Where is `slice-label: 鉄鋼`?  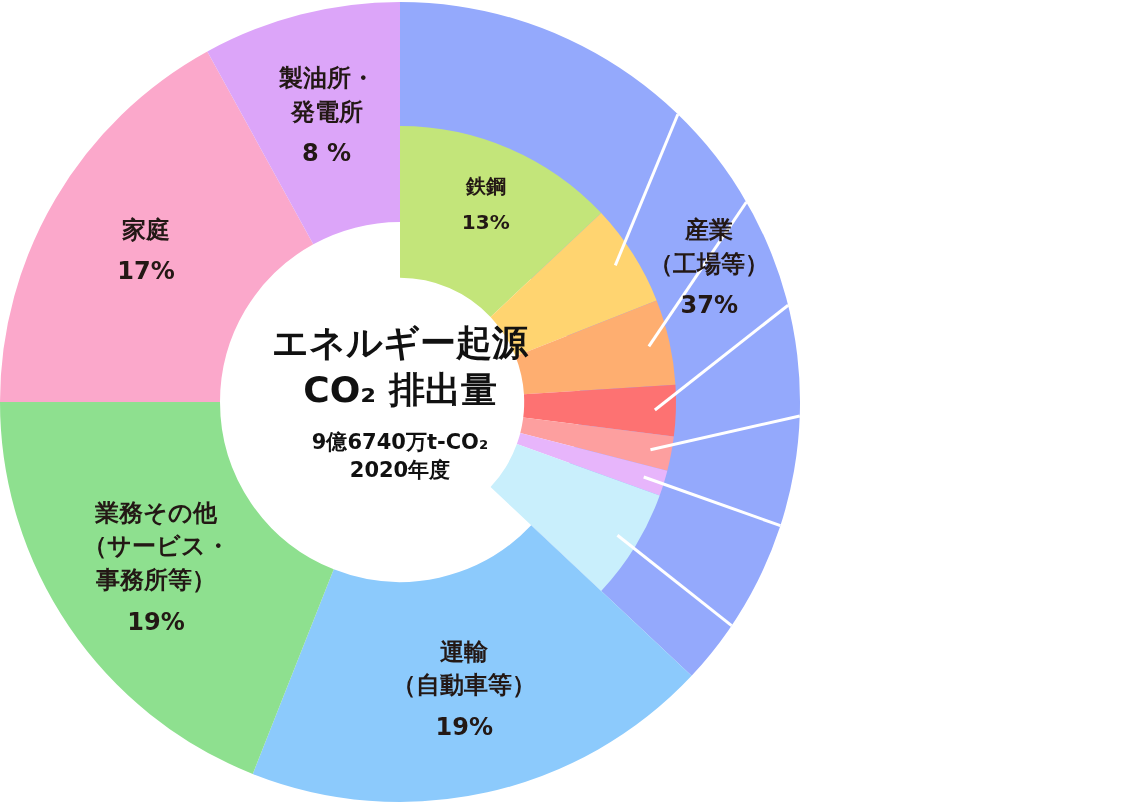 slice-label: 鉄鋼 is located at coordinates (485, 186).